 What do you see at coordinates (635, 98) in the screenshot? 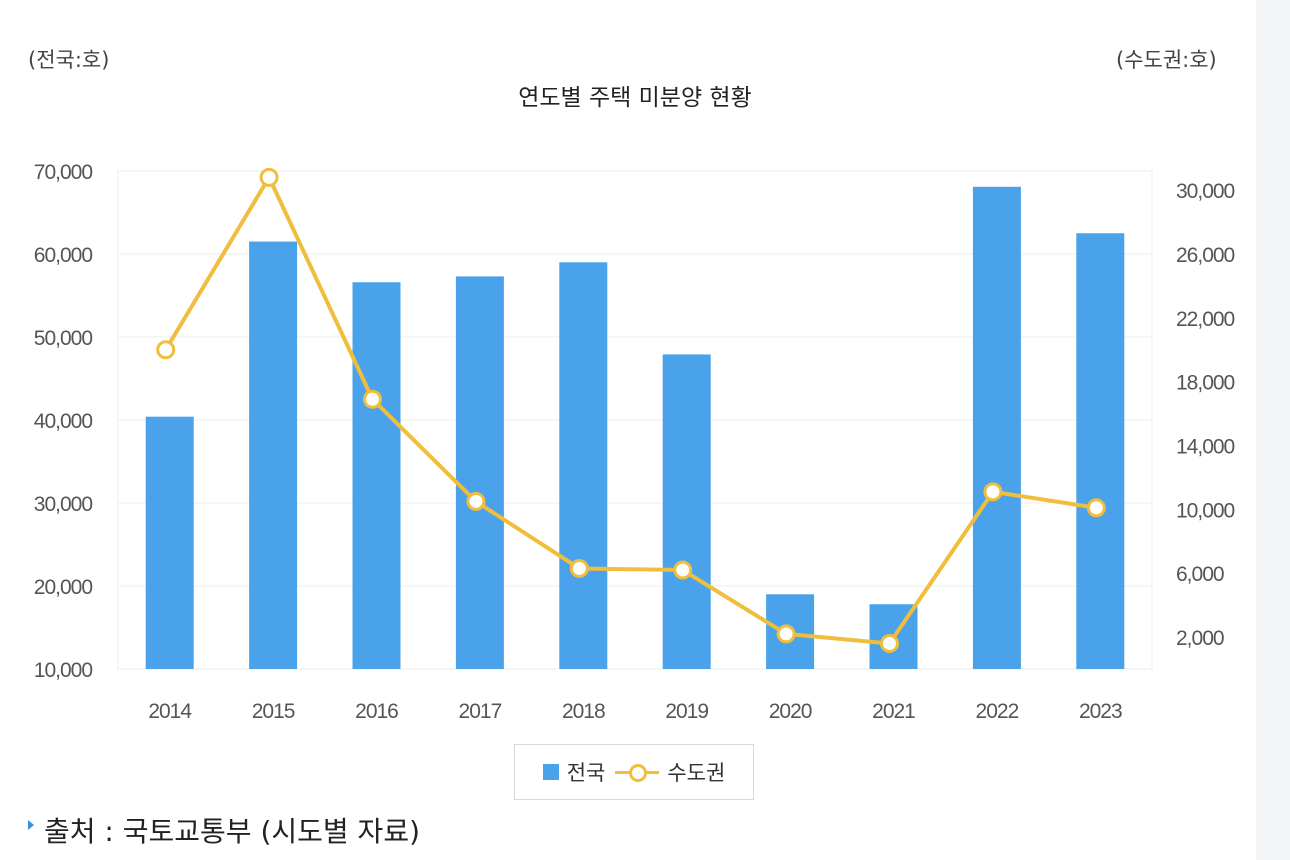
I see `chart-title: 연도별 주택 미분양 현황` at bounding box center [635, 98].